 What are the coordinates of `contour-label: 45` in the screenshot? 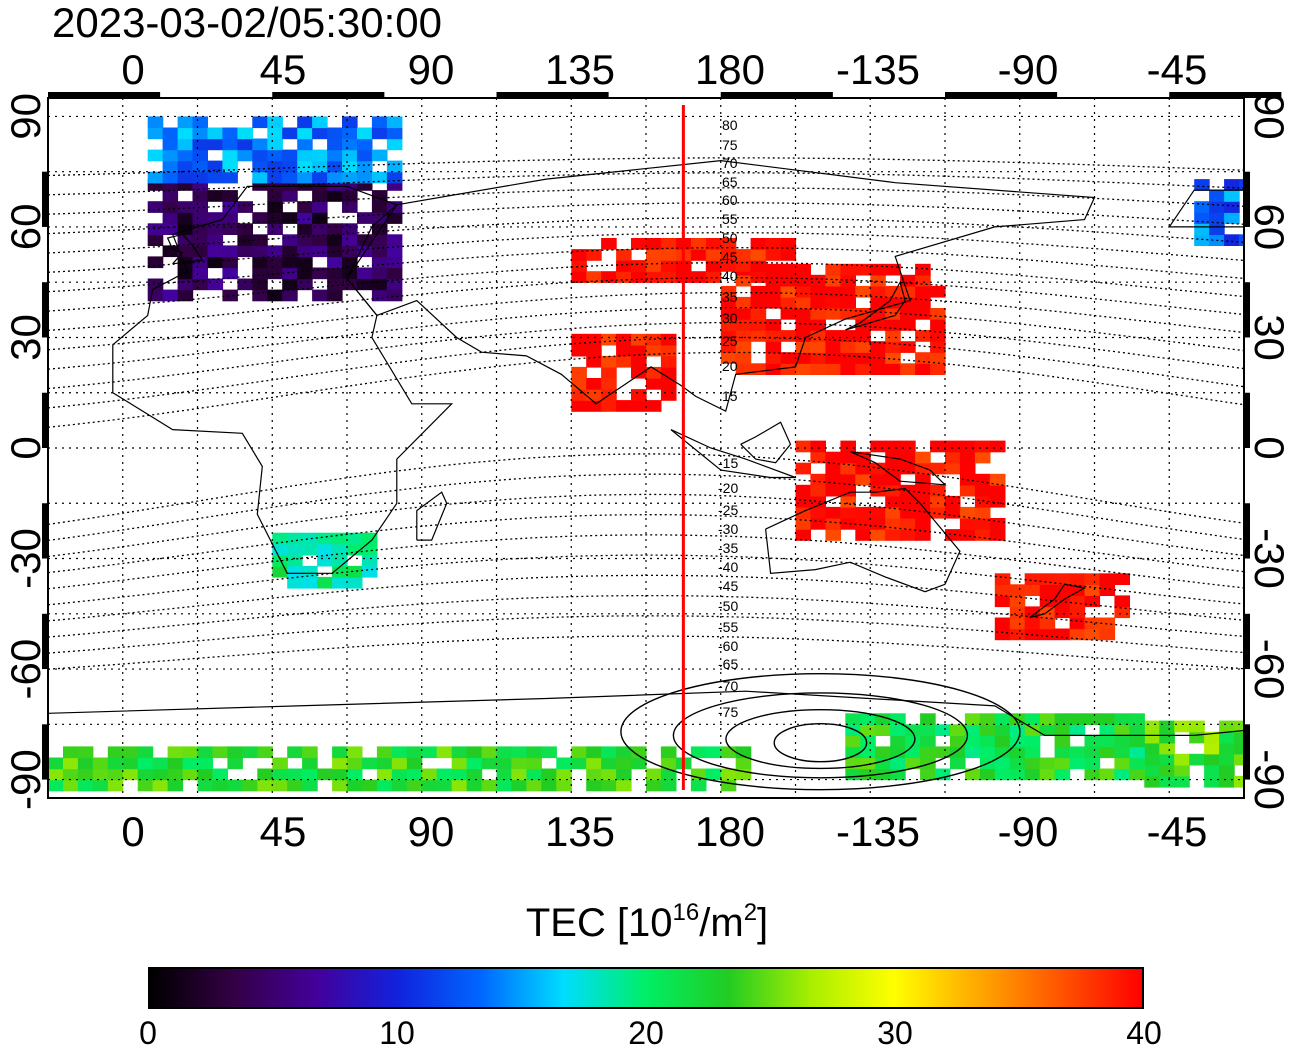 It's located at (730, 257).